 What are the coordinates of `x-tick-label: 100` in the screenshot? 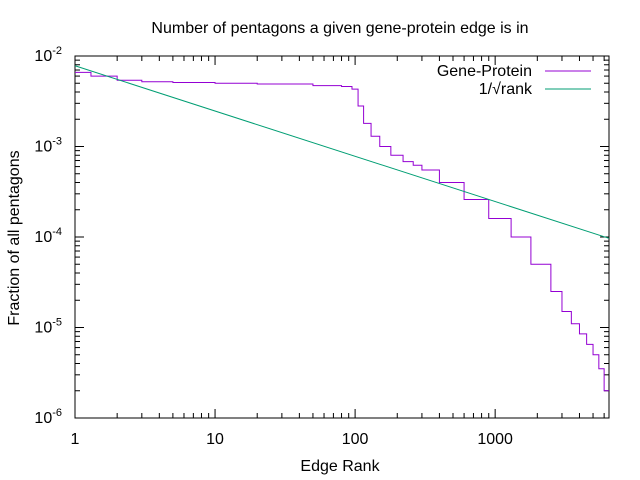 It's located at (355, 439).